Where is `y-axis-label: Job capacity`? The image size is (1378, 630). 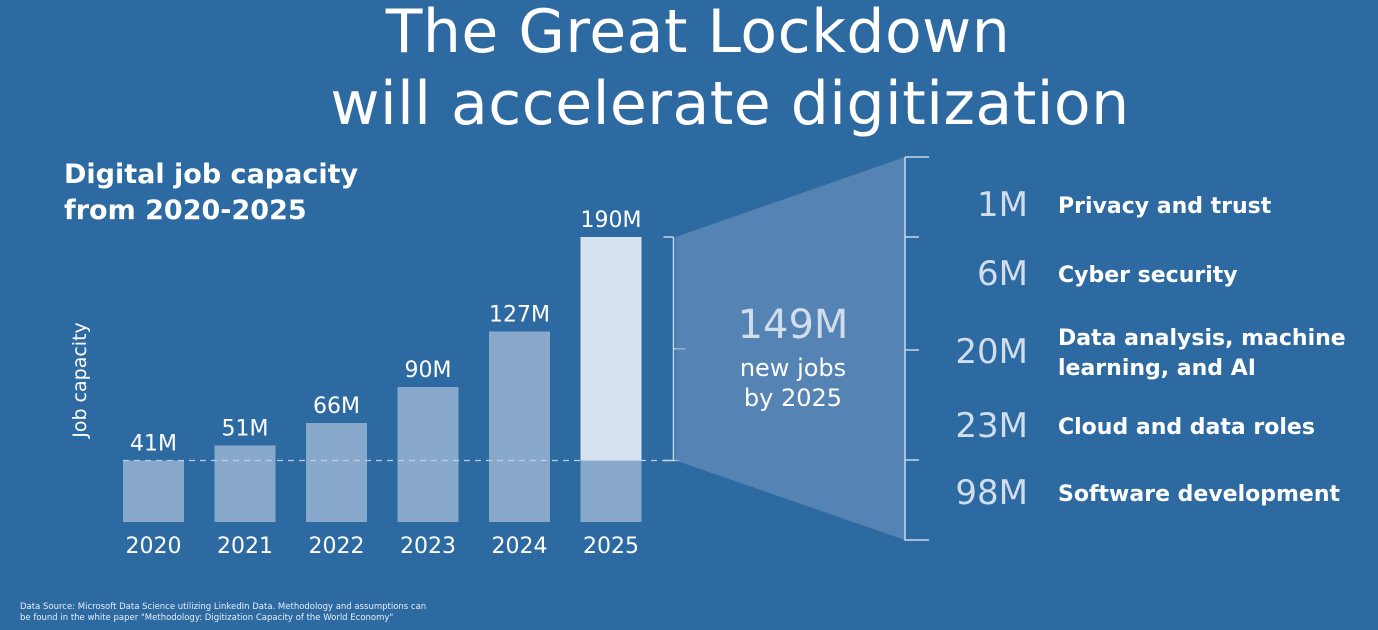 y-axis-label: Job capacity is located at coordinates (80, 380).